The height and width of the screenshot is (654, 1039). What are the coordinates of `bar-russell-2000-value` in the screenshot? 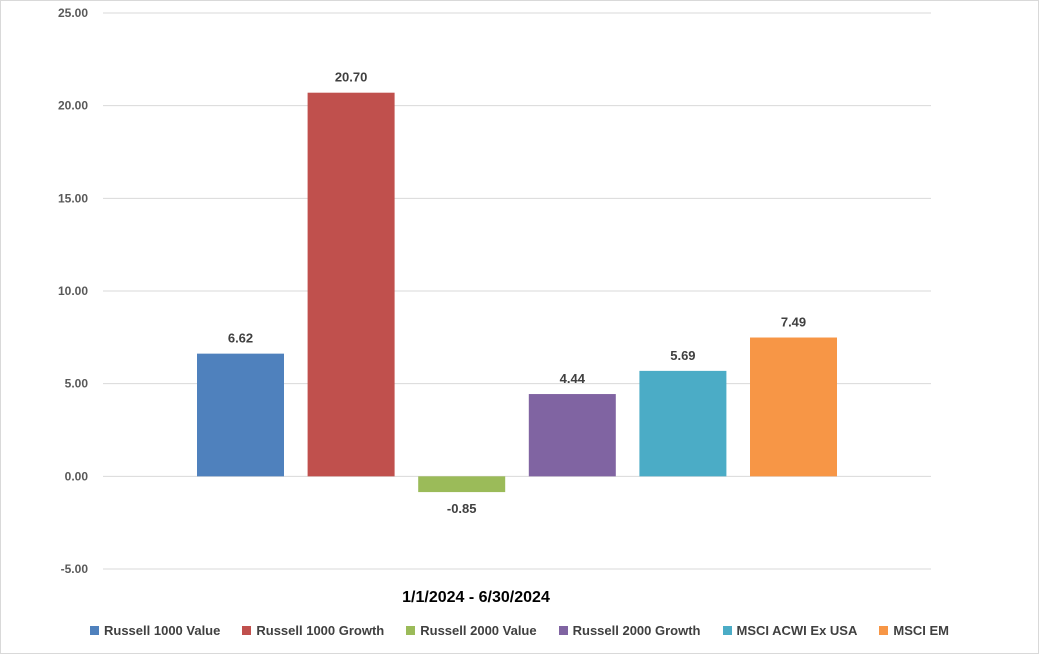 It's located at (462, 484).